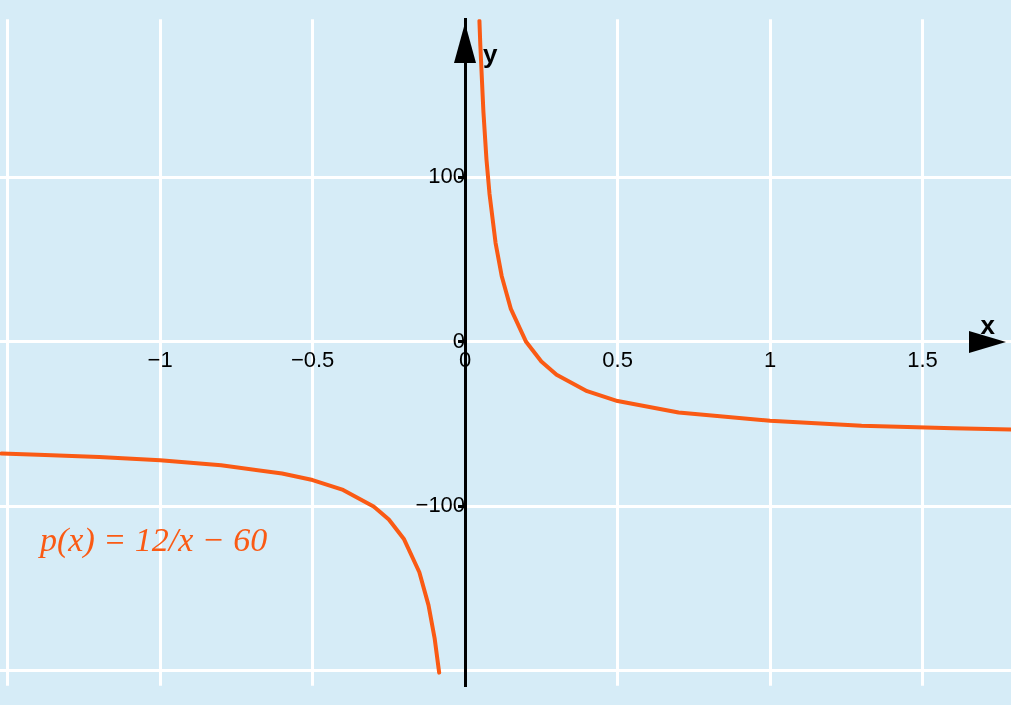  I want to click on x-tick-label: −1, so click(160, 360).